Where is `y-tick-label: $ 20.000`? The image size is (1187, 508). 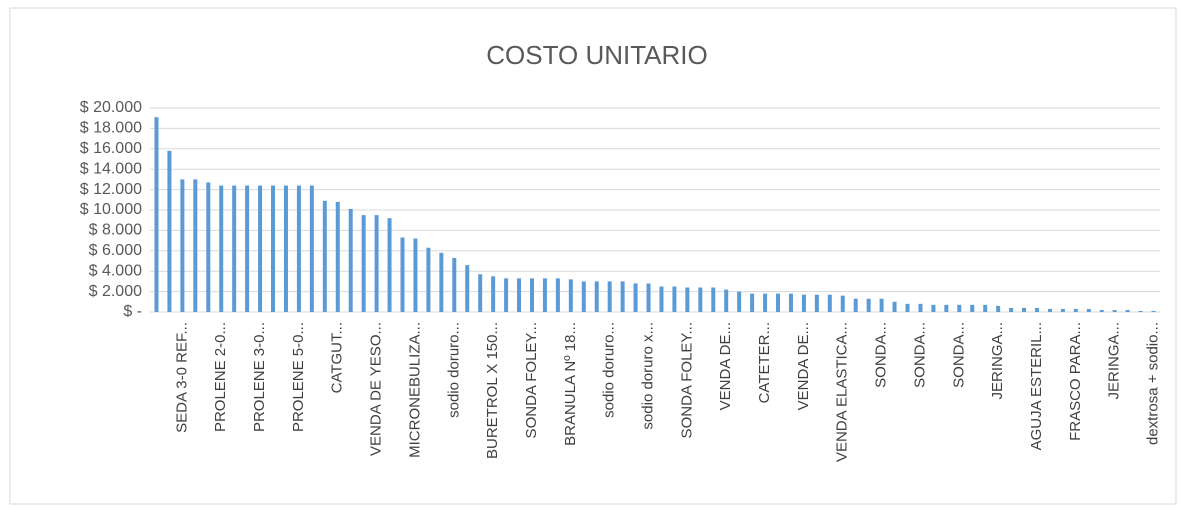 y-tick-label: $ 20.000 is located at coordinates (111, 107).